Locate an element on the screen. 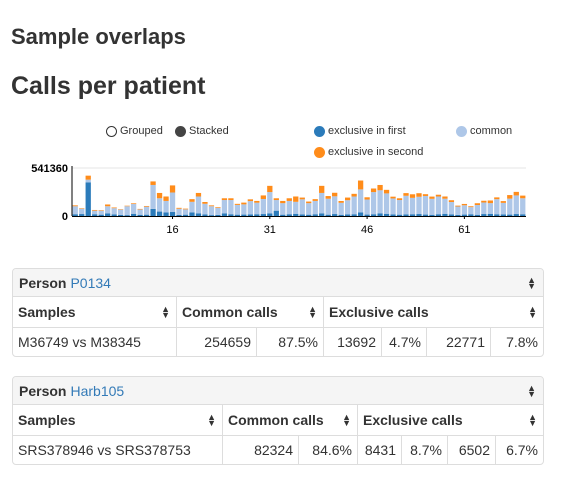  excl-second-count-cell: 22771 is located at coordinates (459, 342).